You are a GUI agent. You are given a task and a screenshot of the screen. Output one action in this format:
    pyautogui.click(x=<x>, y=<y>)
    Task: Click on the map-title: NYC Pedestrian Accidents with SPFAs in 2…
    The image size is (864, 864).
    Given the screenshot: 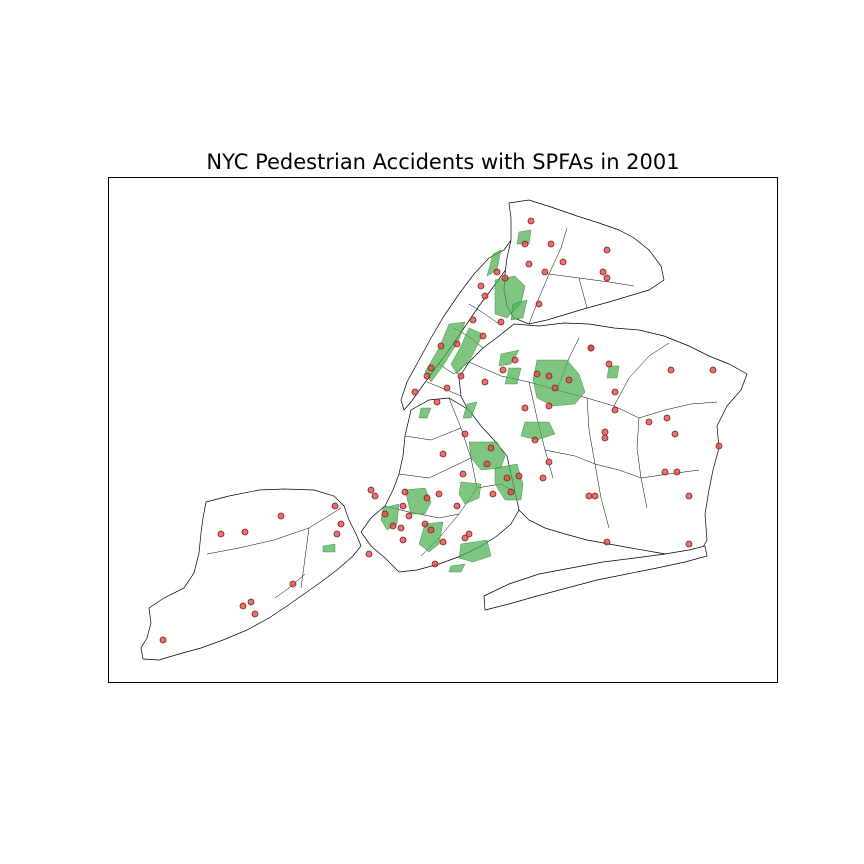 What is the action you would take?
    pyautogui.click(x=443, y=162)
    